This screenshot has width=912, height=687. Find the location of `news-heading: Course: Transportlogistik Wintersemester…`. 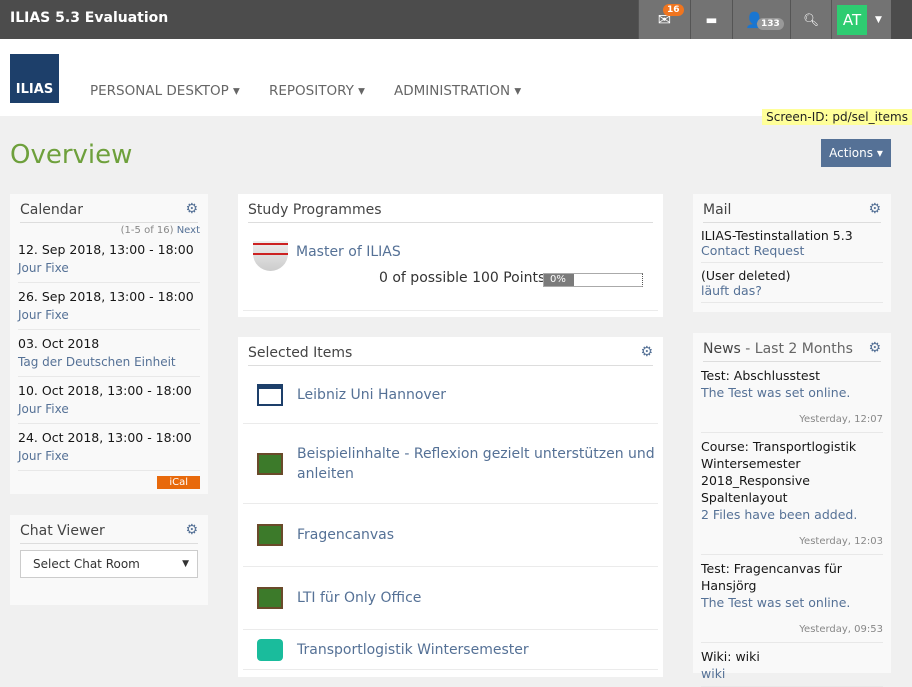

news-heading: Course: Transportlogistik Wintersemester… is located at coordinates (779, 472).